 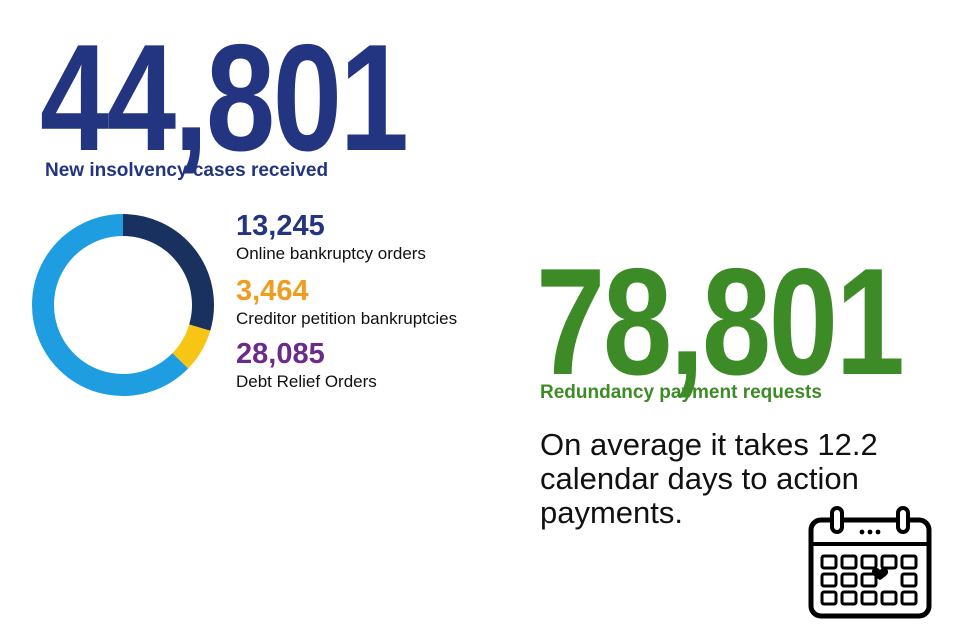 I want to click on legend-label-creditor-petition: Creditor petition bankruptcies, so click(x=347, y=318).